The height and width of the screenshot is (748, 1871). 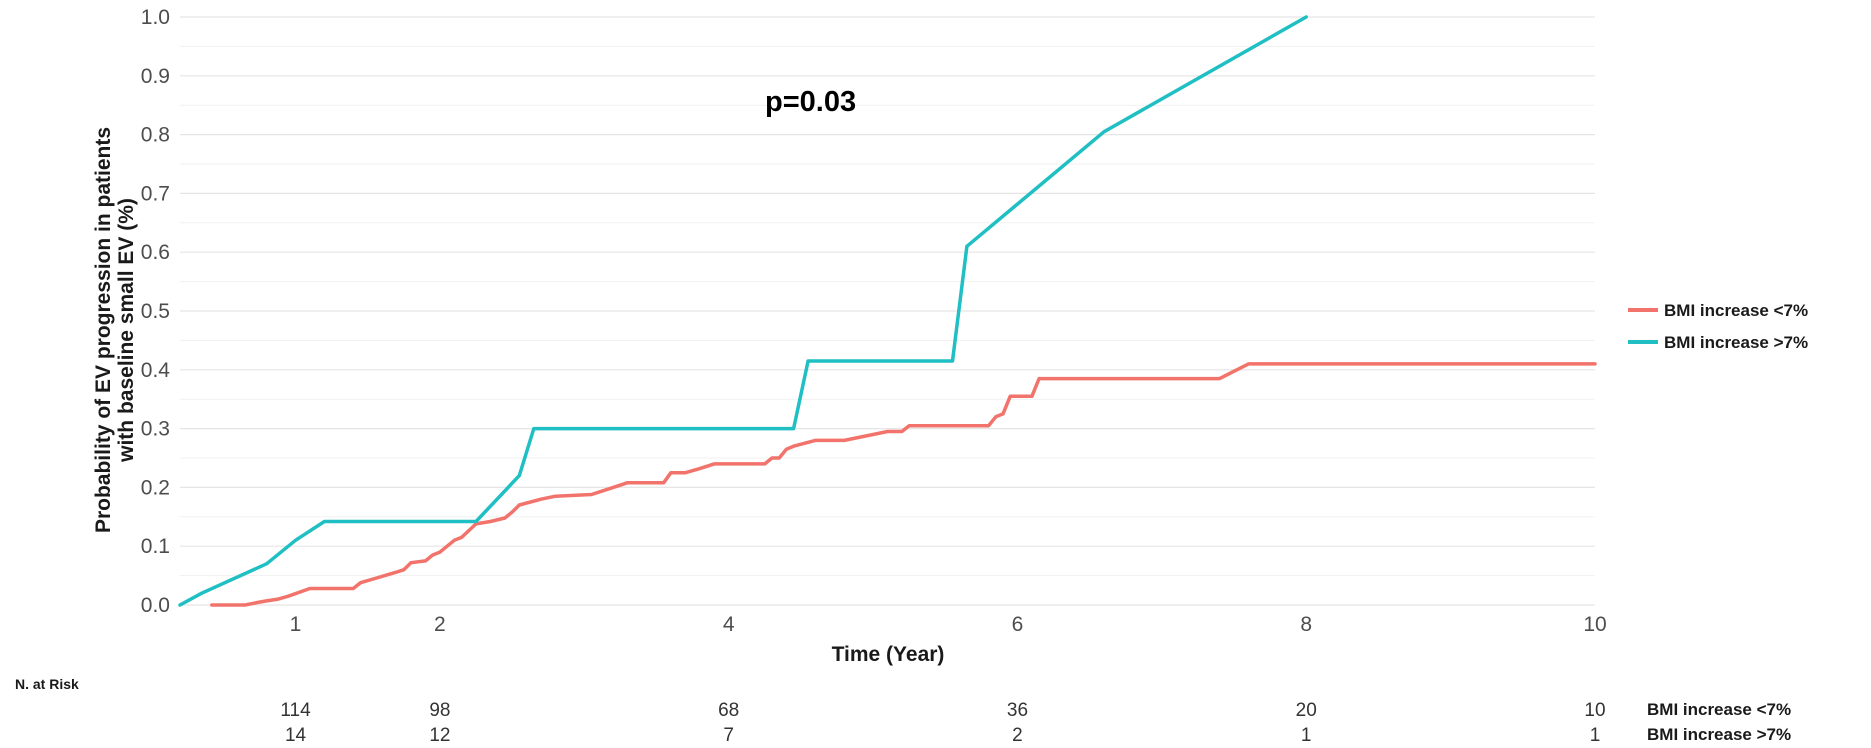 What do you see at coordinates (1719, 734) in the screenshot?
I see `risk-row-label-1: BMI increase >7%` at bounding box center [1719, 734].